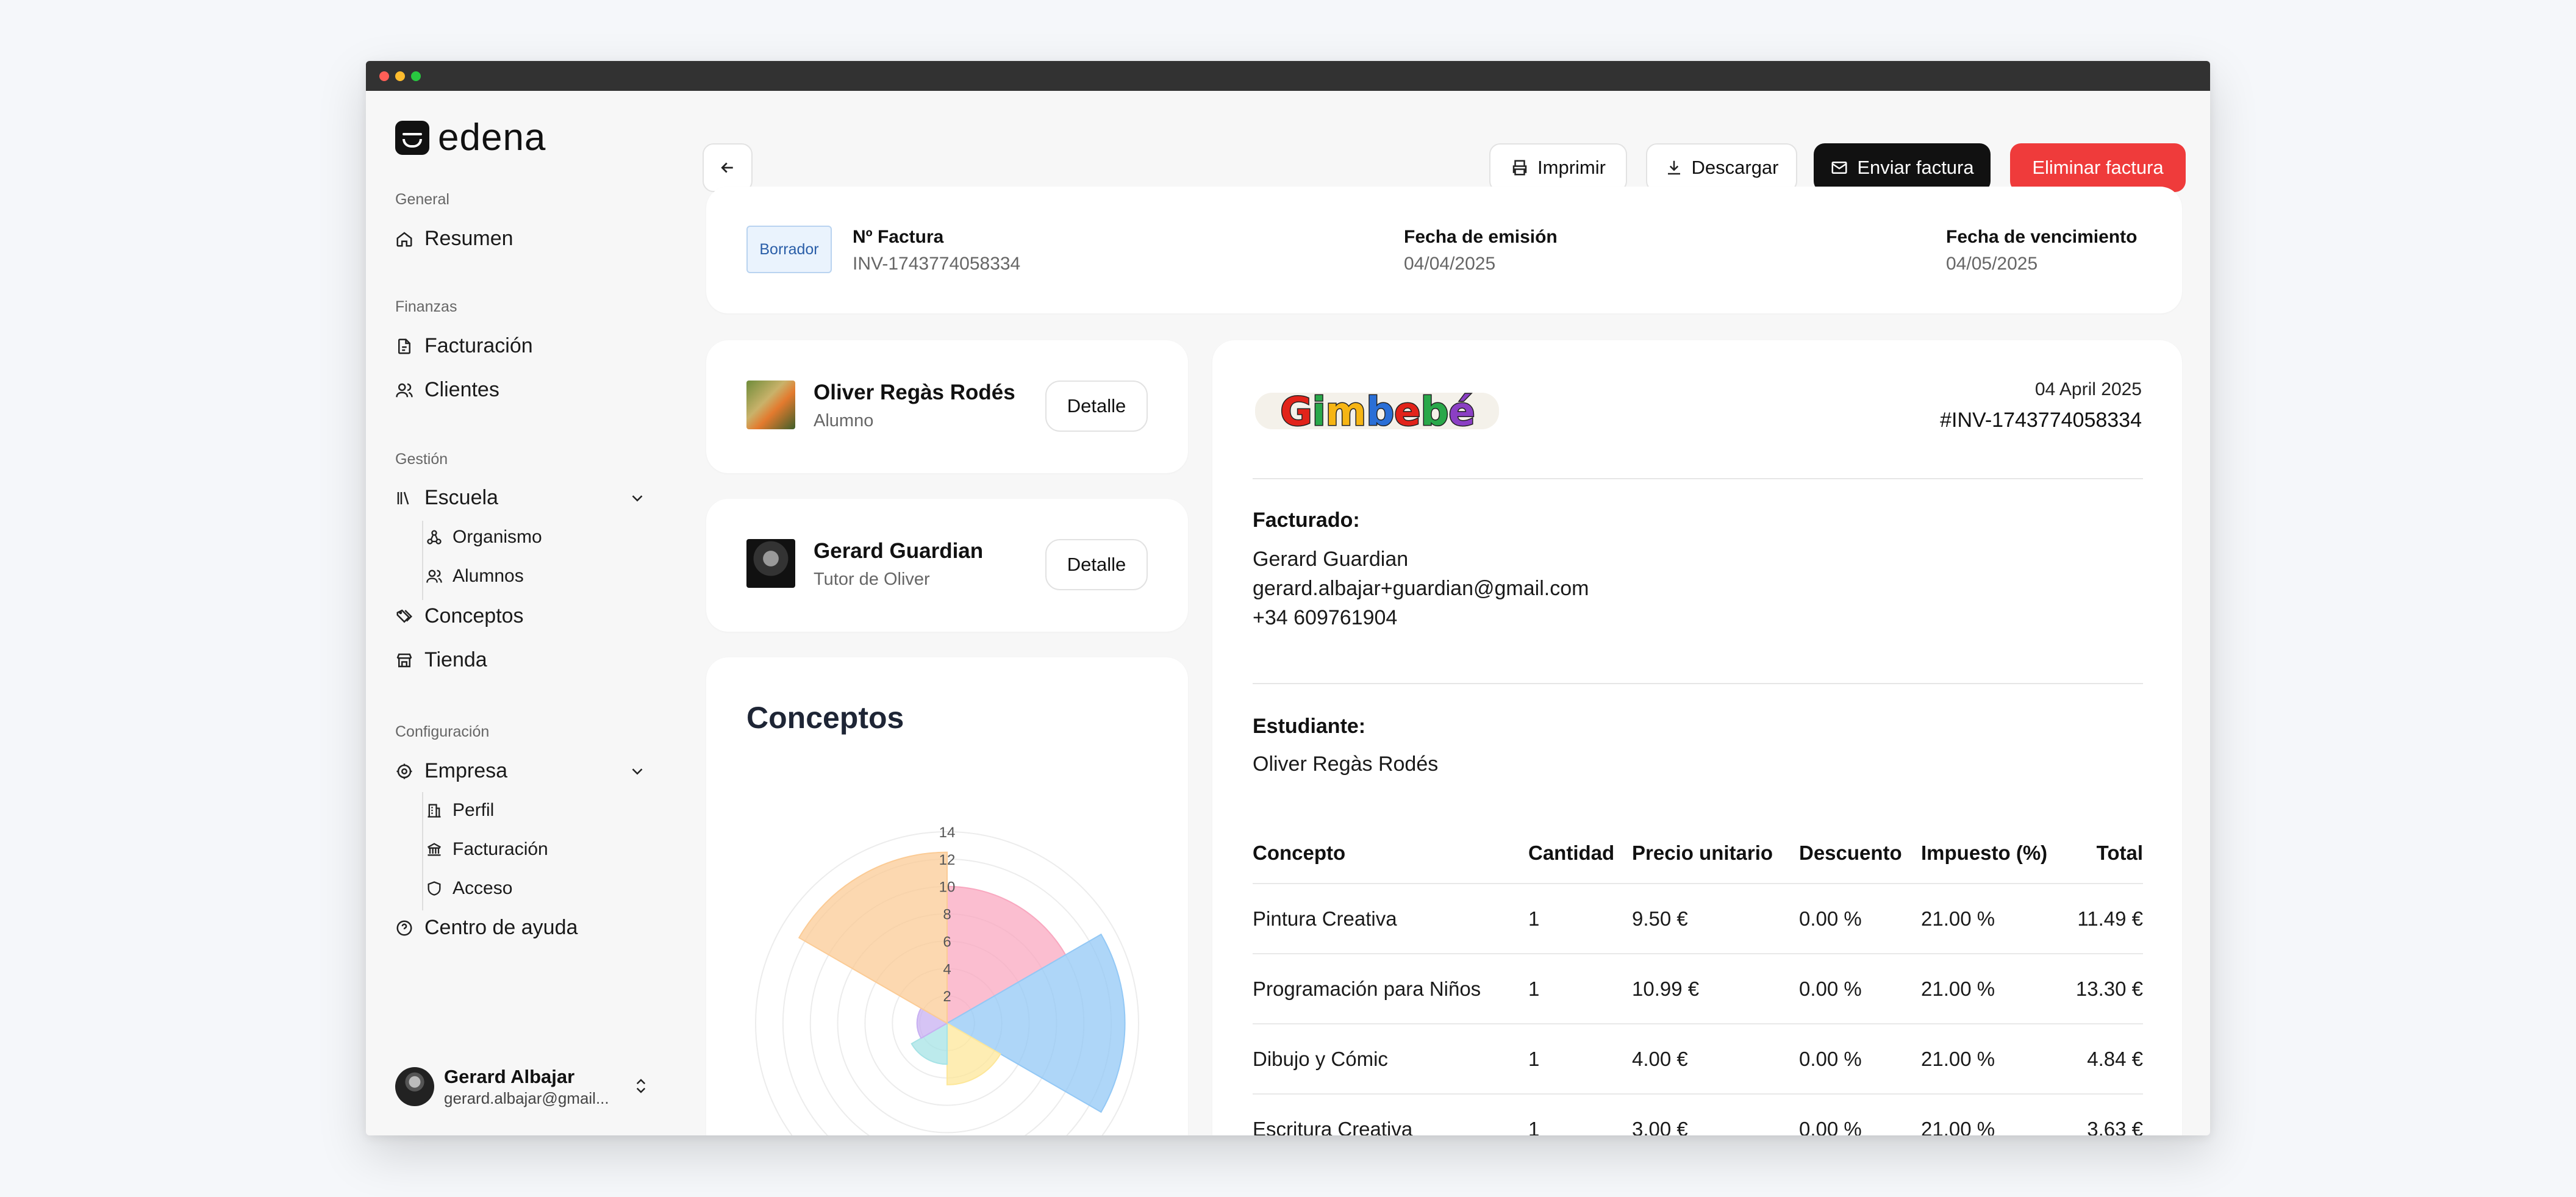 Image resolution: width=2576 pixels, height=1197 pixels. What do you see at coordinates (459, 616) in the screenshot?
I see `sidebar-item-conceptos: Conceptos` at bounding box center [459, 616].